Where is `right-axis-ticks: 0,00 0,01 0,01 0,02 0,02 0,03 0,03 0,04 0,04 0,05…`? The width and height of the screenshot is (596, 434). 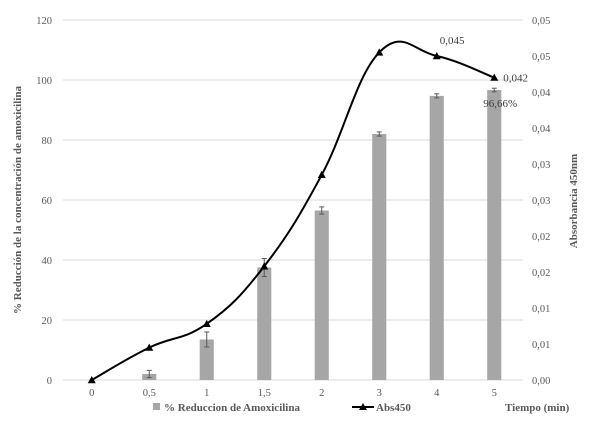 right-axis-ticks: 0,00 0,01 0,01 0,02 0,02 0,03 0,03 0,04 0,04 0,05… is located at coordinates (541, 201).